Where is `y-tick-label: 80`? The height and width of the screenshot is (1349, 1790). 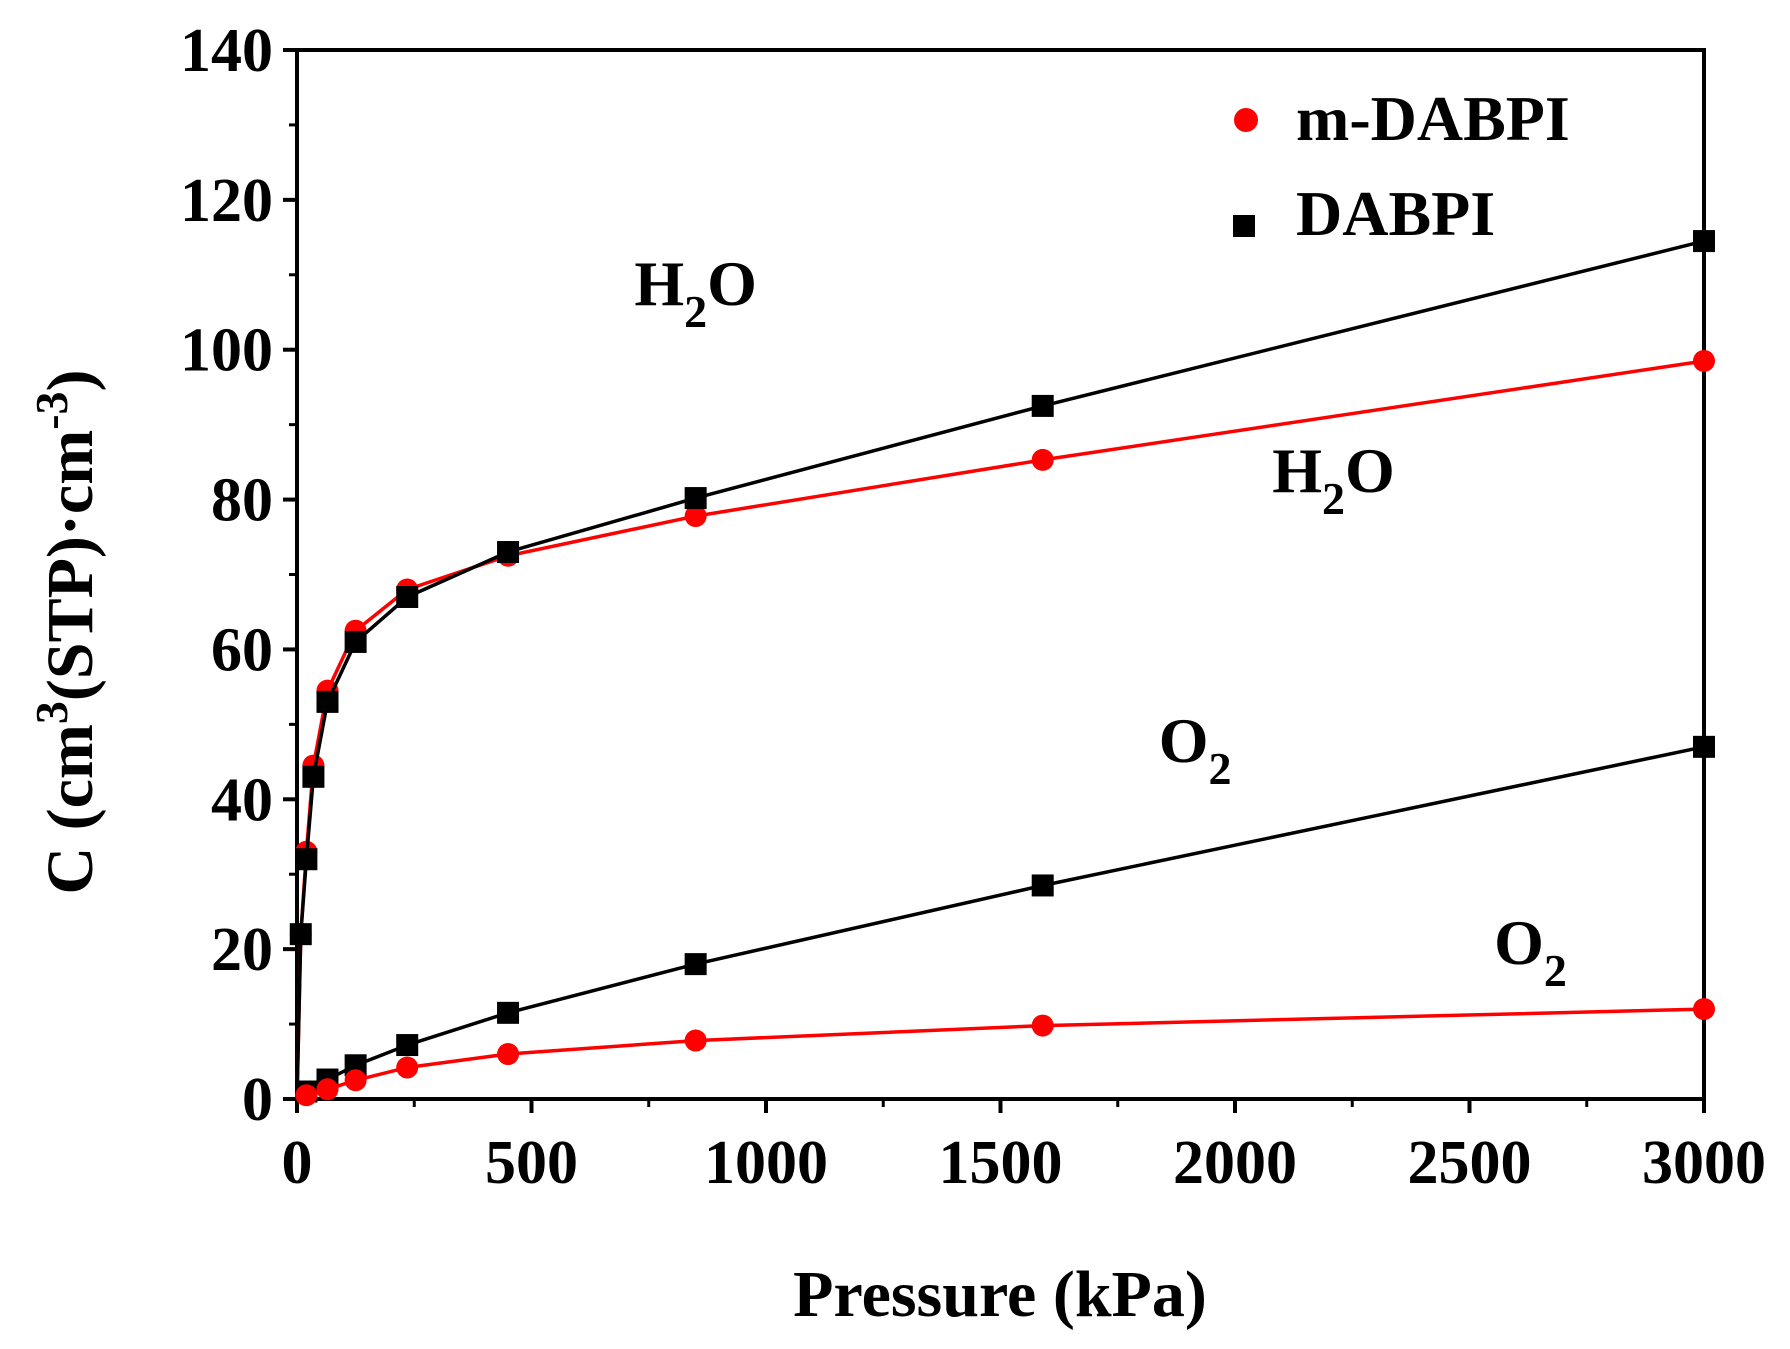
y-tick-label: 80 is located at coordinates (242, 501).